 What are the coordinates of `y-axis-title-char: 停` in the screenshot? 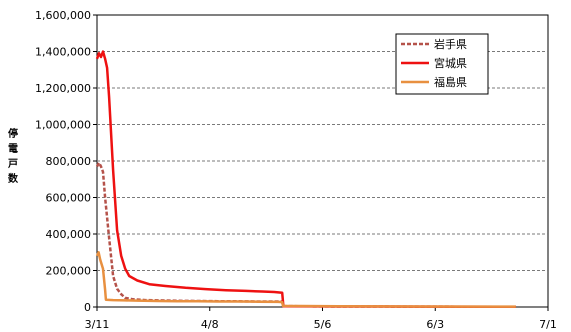 It's located at (13, 134).